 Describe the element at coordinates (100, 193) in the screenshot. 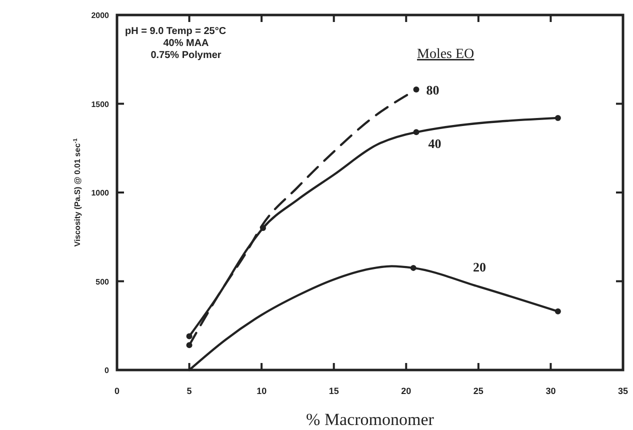

I see `y-tick-label: 1000` at that location.